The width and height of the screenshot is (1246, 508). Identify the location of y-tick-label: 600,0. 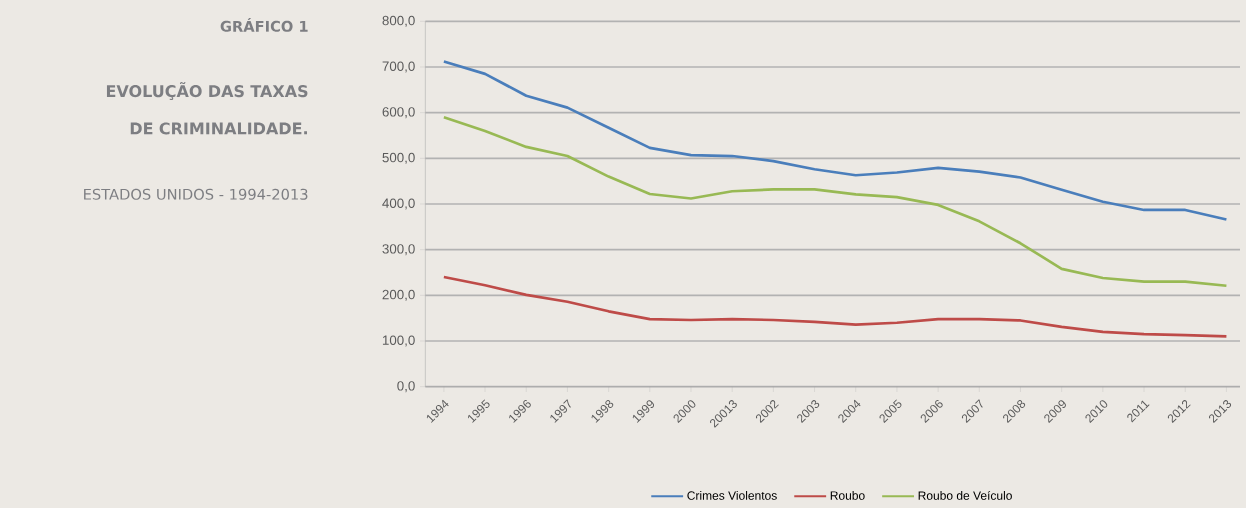
(398, 113).